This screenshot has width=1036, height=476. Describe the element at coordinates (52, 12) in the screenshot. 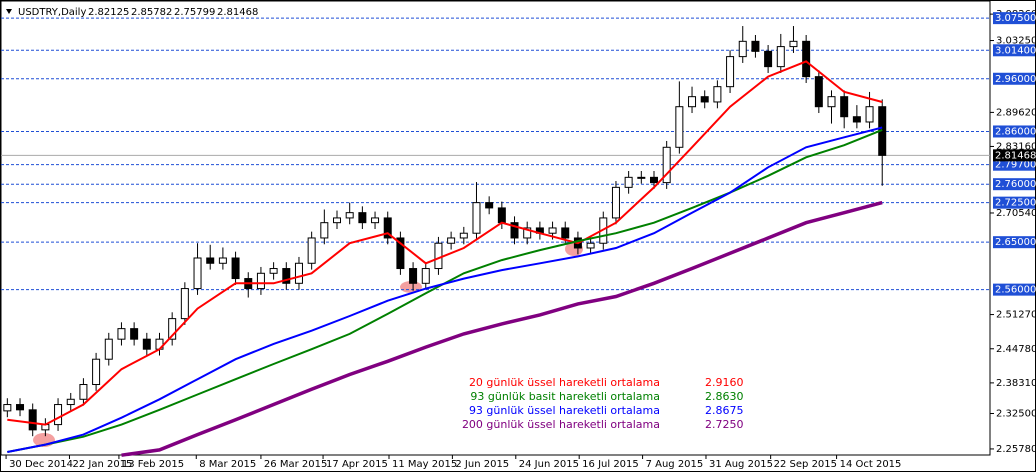

I see `chart-title: USDTRY,Daily` at that location.